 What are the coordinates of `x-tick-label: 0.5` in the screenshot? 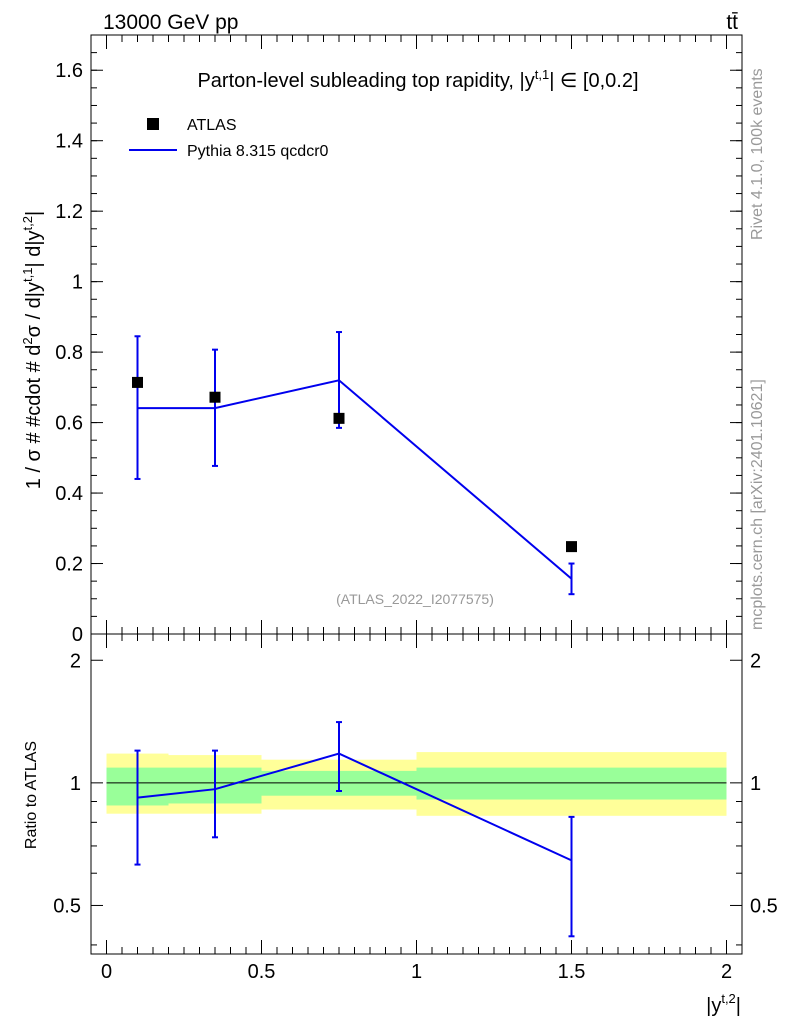 It's located at (262, 972).